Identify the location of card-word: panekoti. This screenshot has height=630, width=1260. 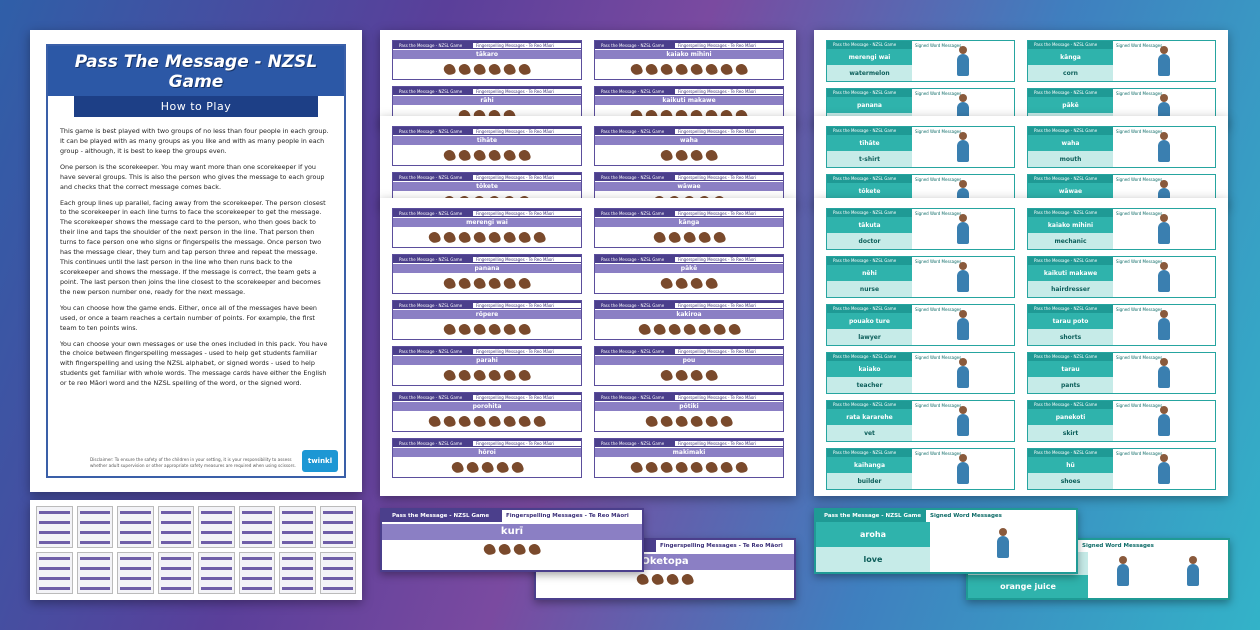
(1070, 417).